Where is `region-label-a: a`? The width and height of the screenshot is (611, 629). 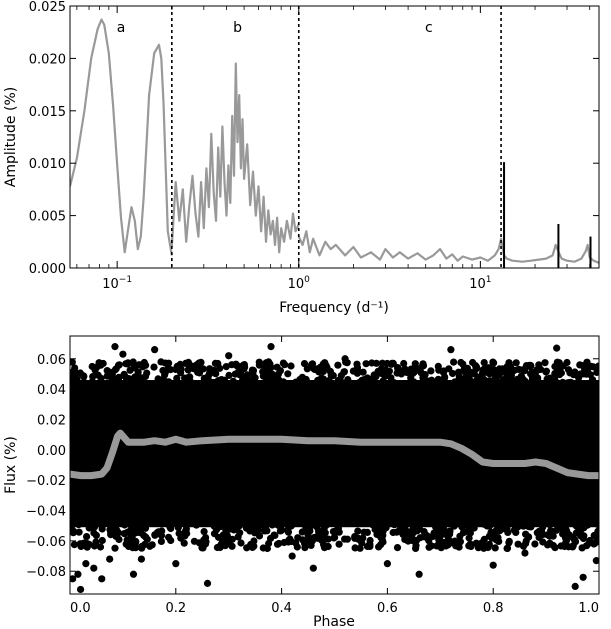
region-label-a: a is located at coordinates (121, 28).